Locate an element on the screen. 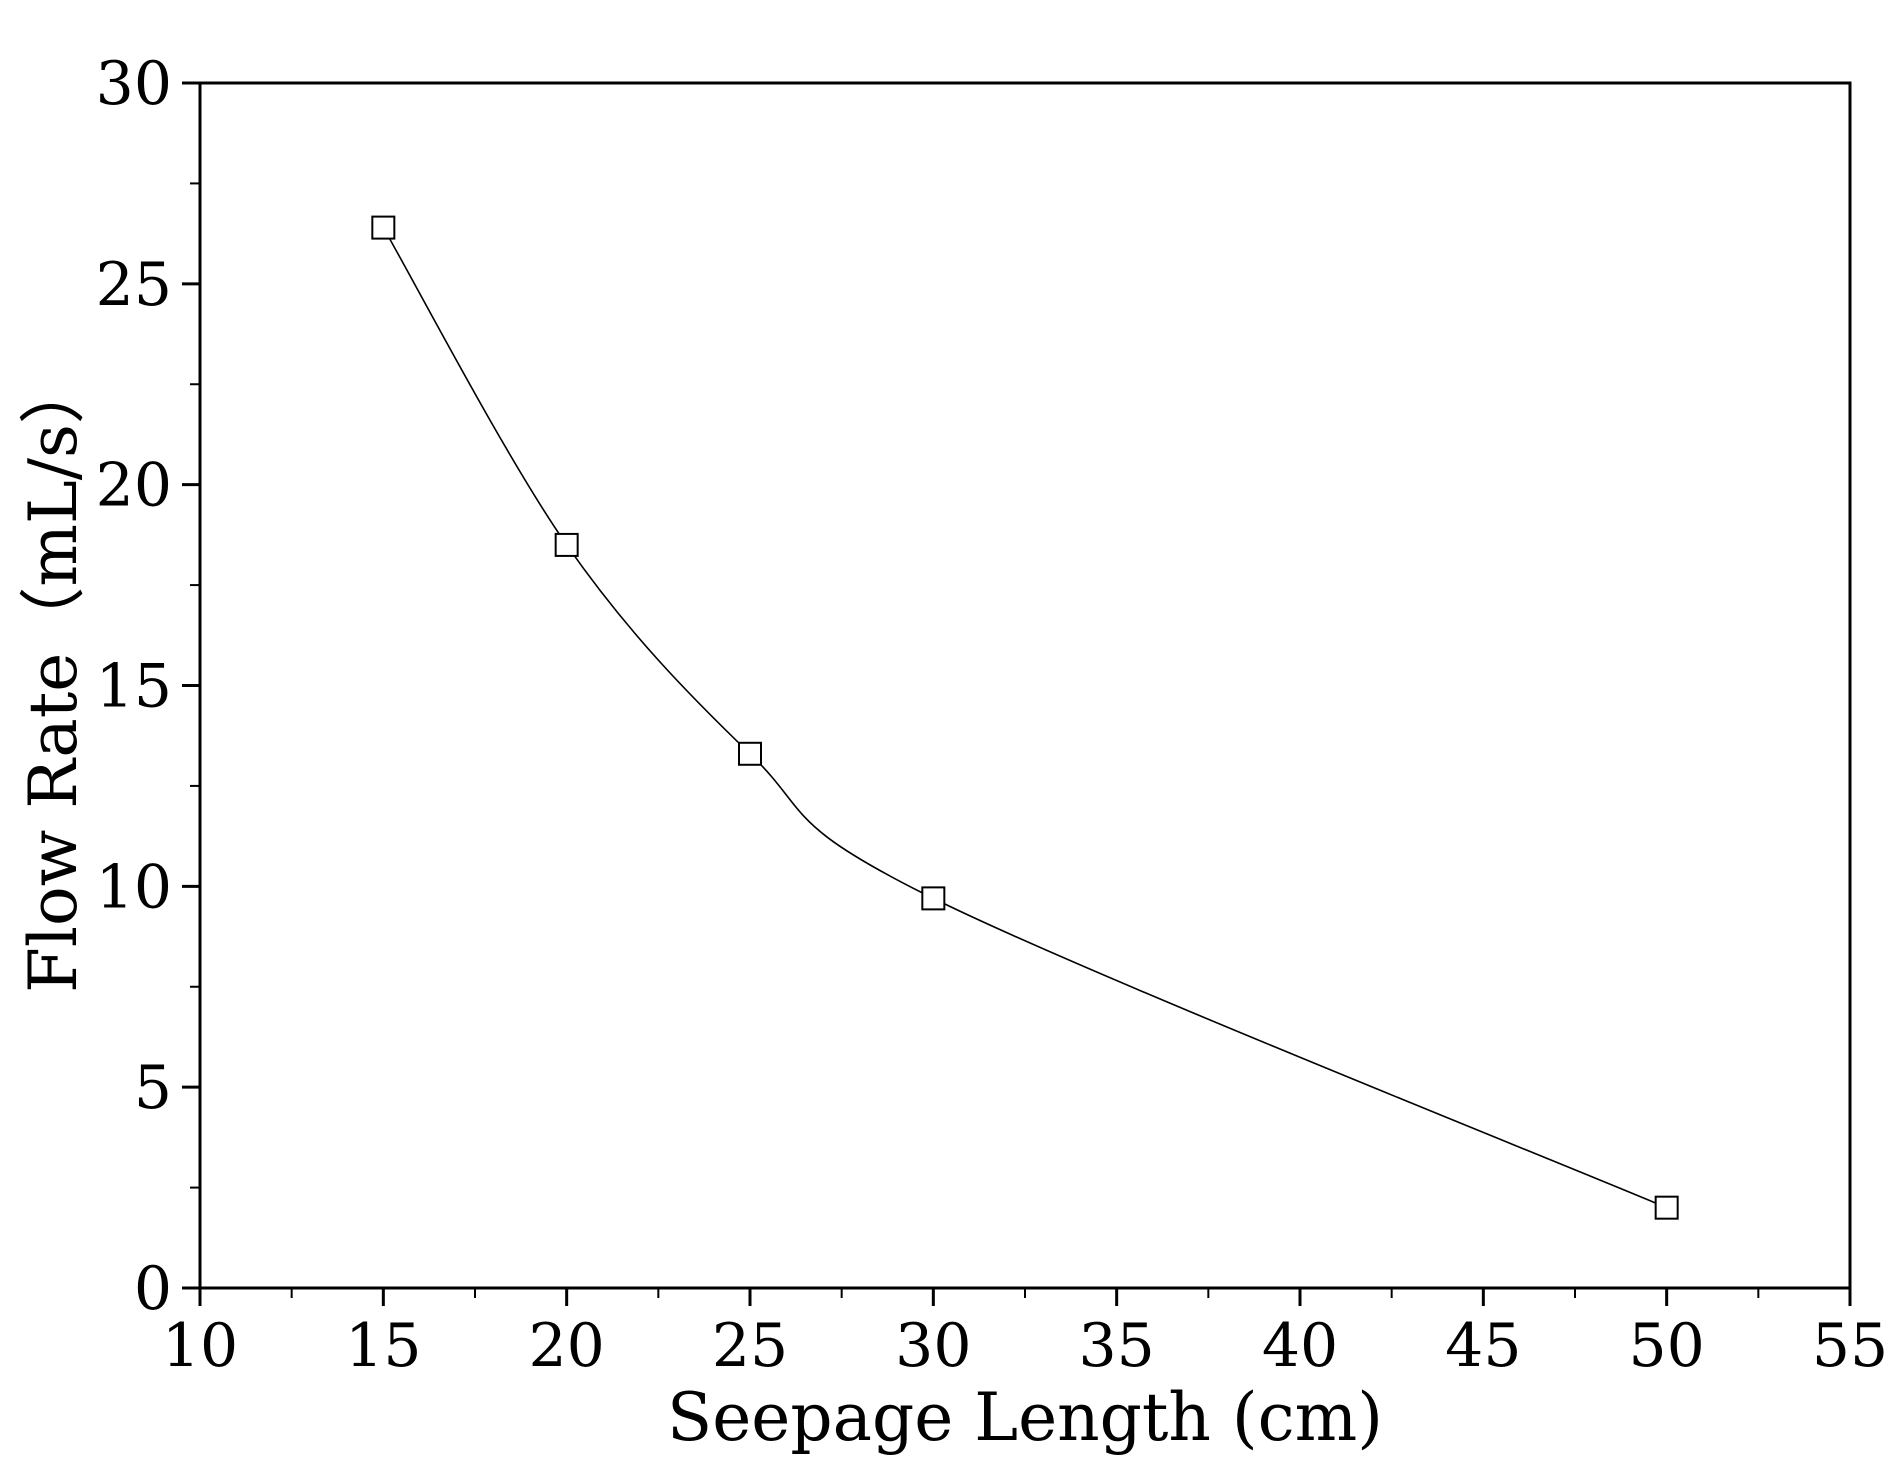  x-tick-label: 15 is located at coordinates (383, 1346).